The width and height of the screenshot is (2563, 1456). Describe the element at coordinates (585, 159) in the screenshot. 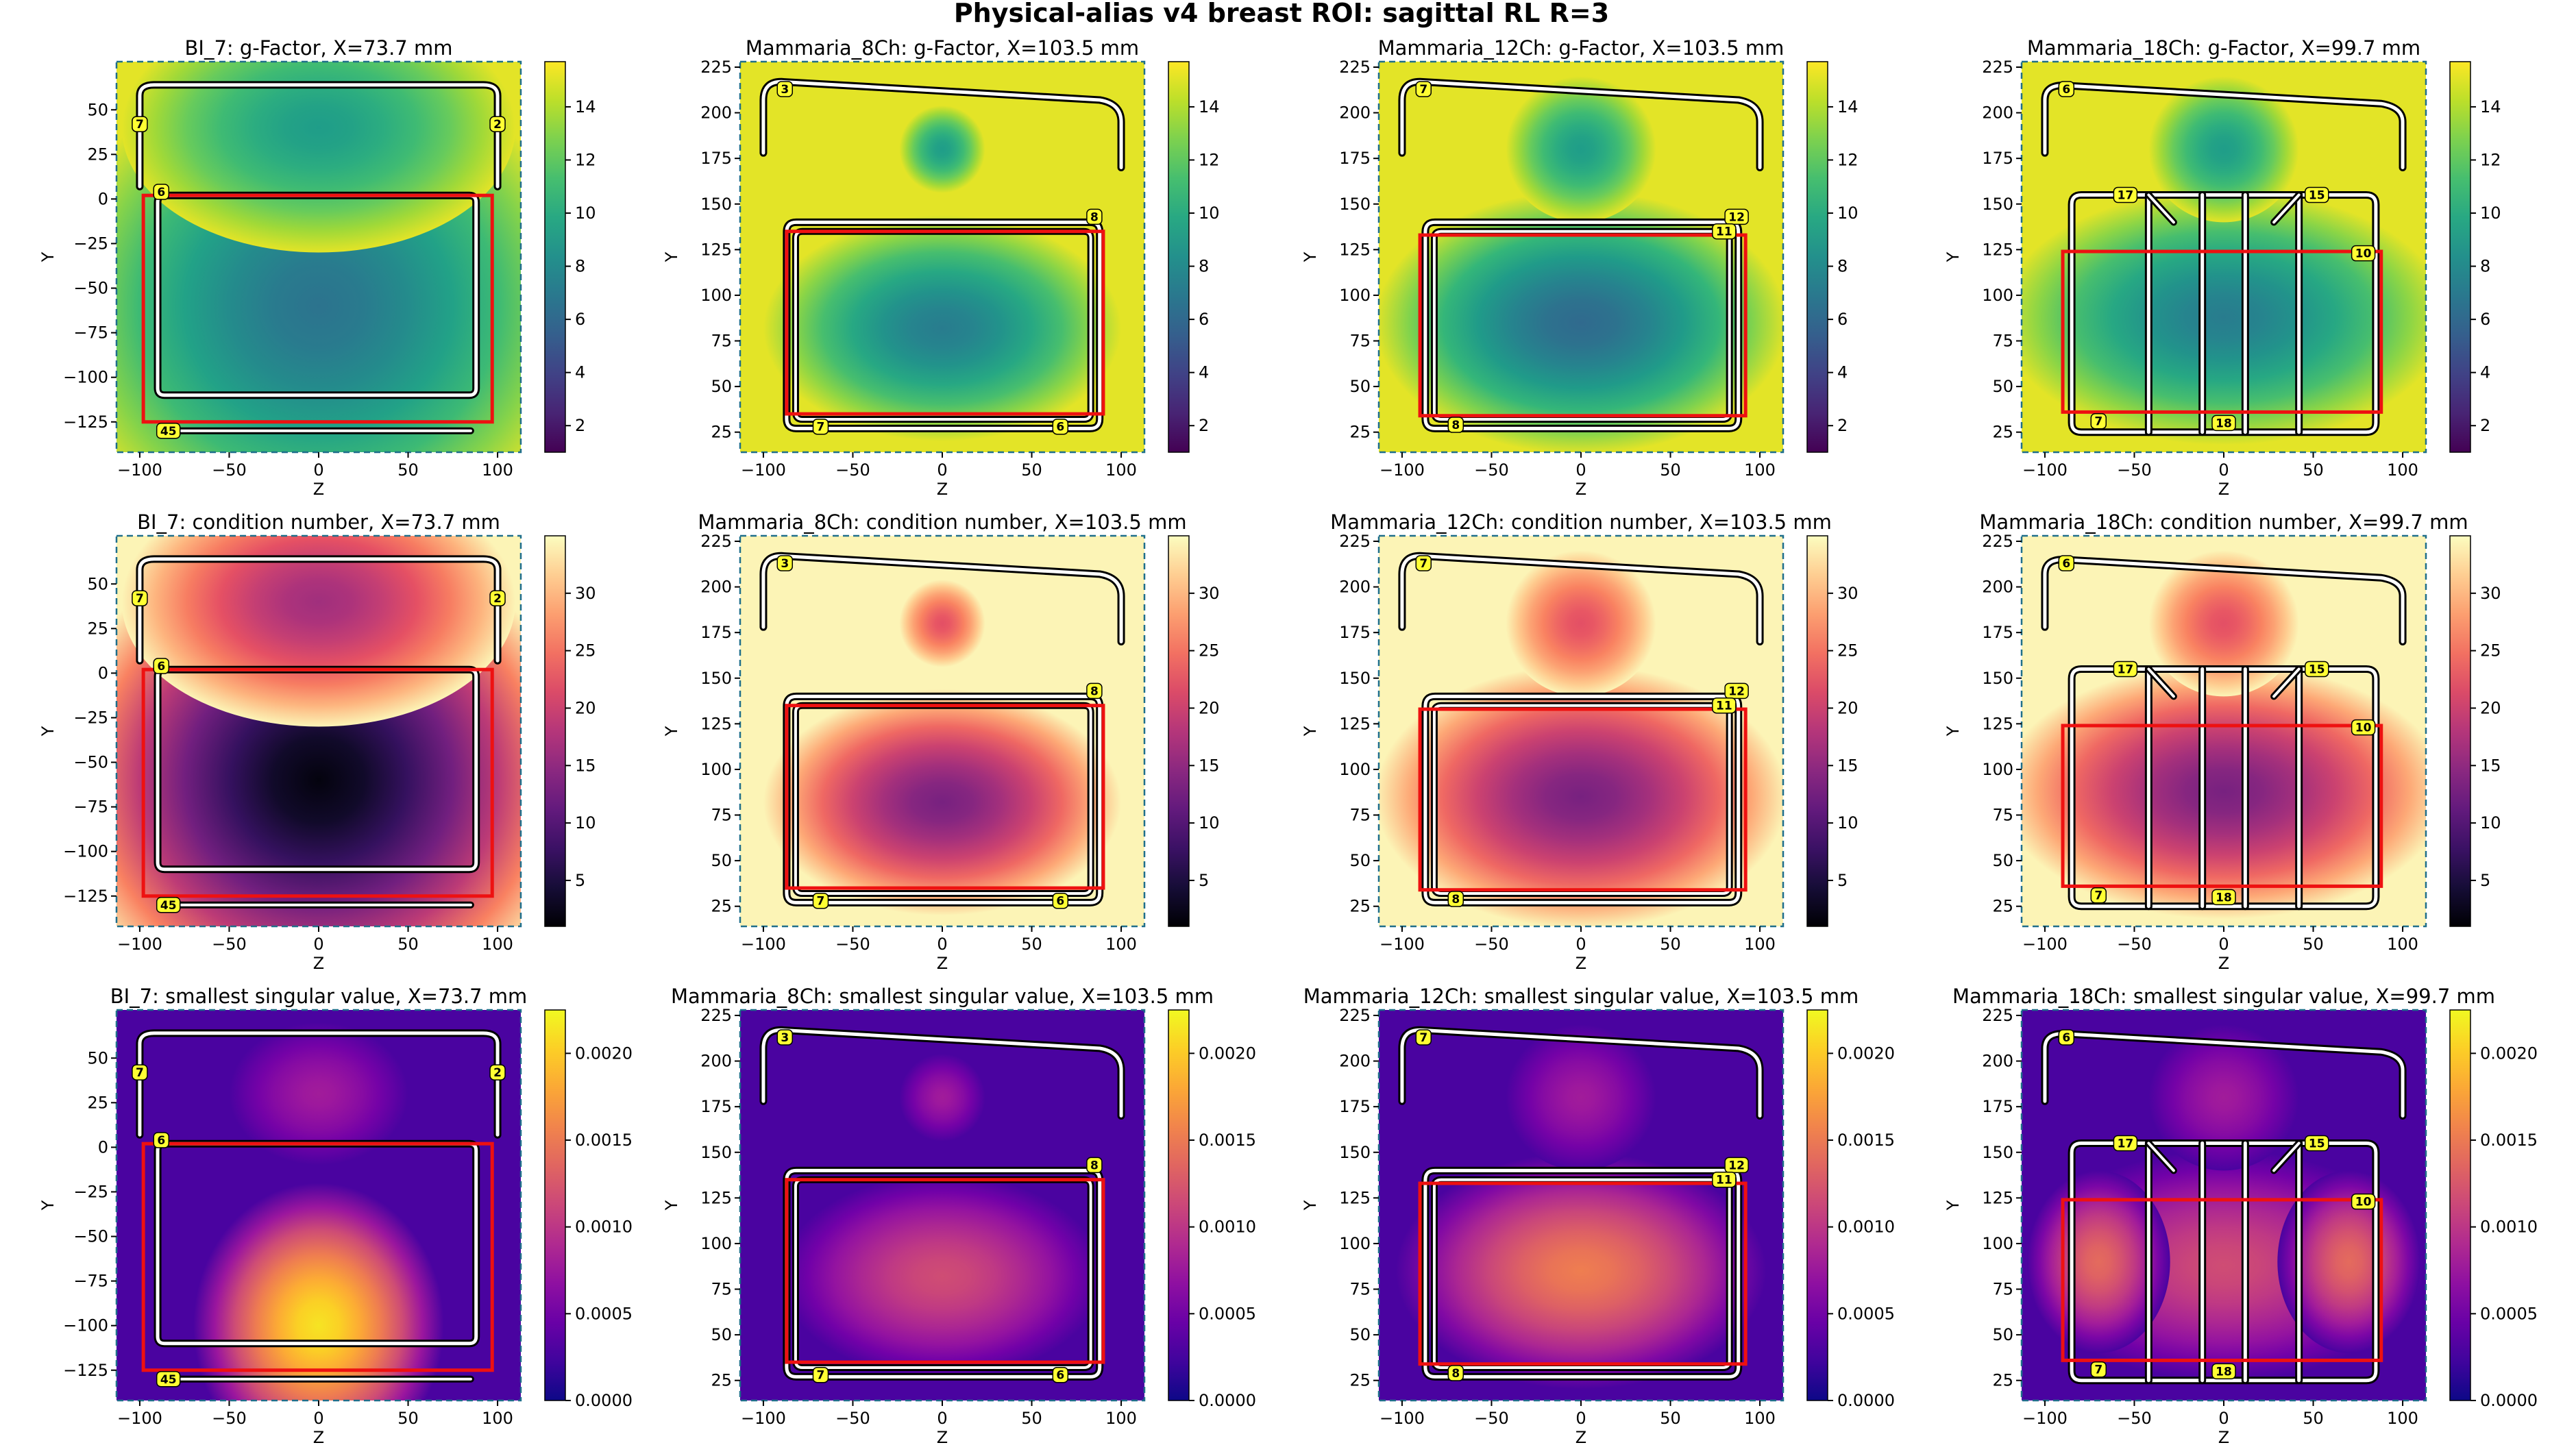

I see `colorbar-tick-label: 12` at that location.